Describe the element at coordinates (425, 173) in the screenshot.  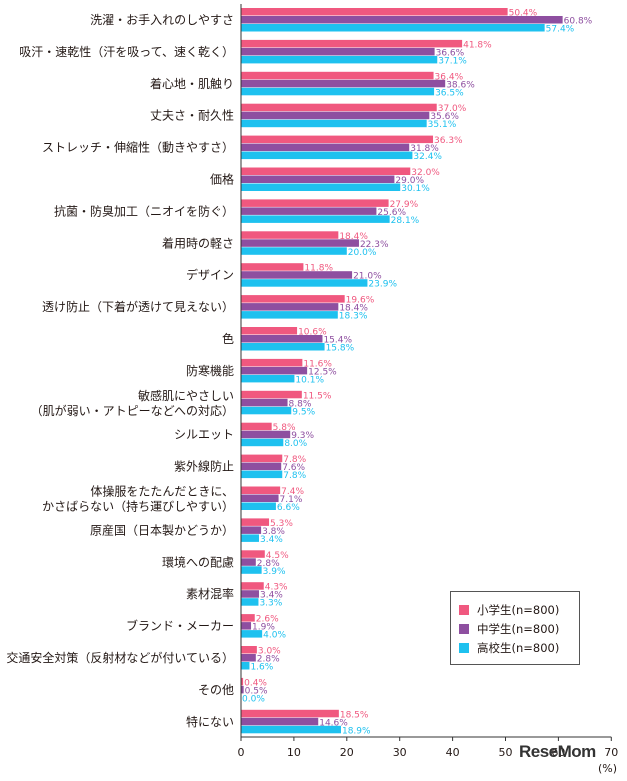
I see `data-label-elementary: 32.0%` at that location.